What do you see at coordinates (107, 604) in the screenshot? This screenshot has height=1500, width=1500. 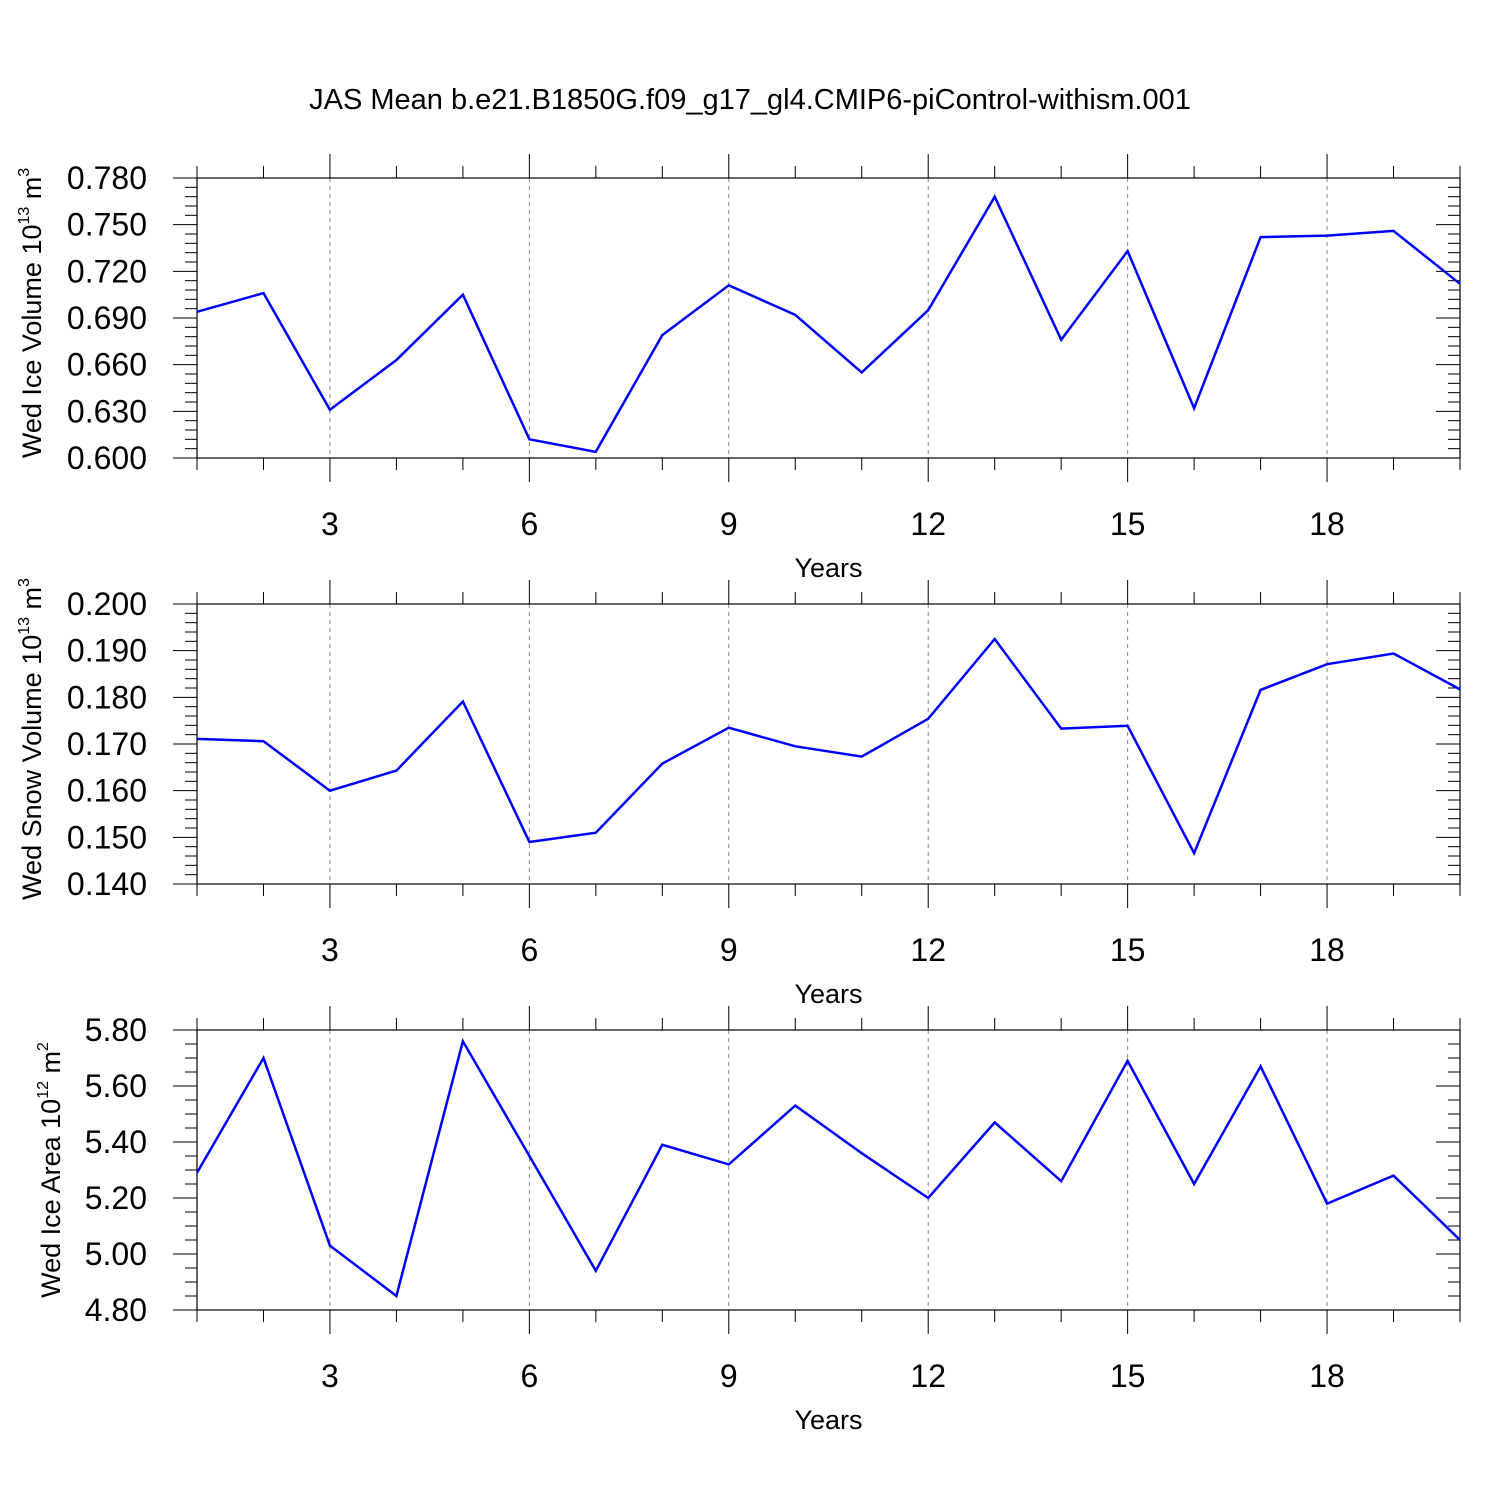 I see `y-tick-label: 0.200` at bounding box center [107, 604].